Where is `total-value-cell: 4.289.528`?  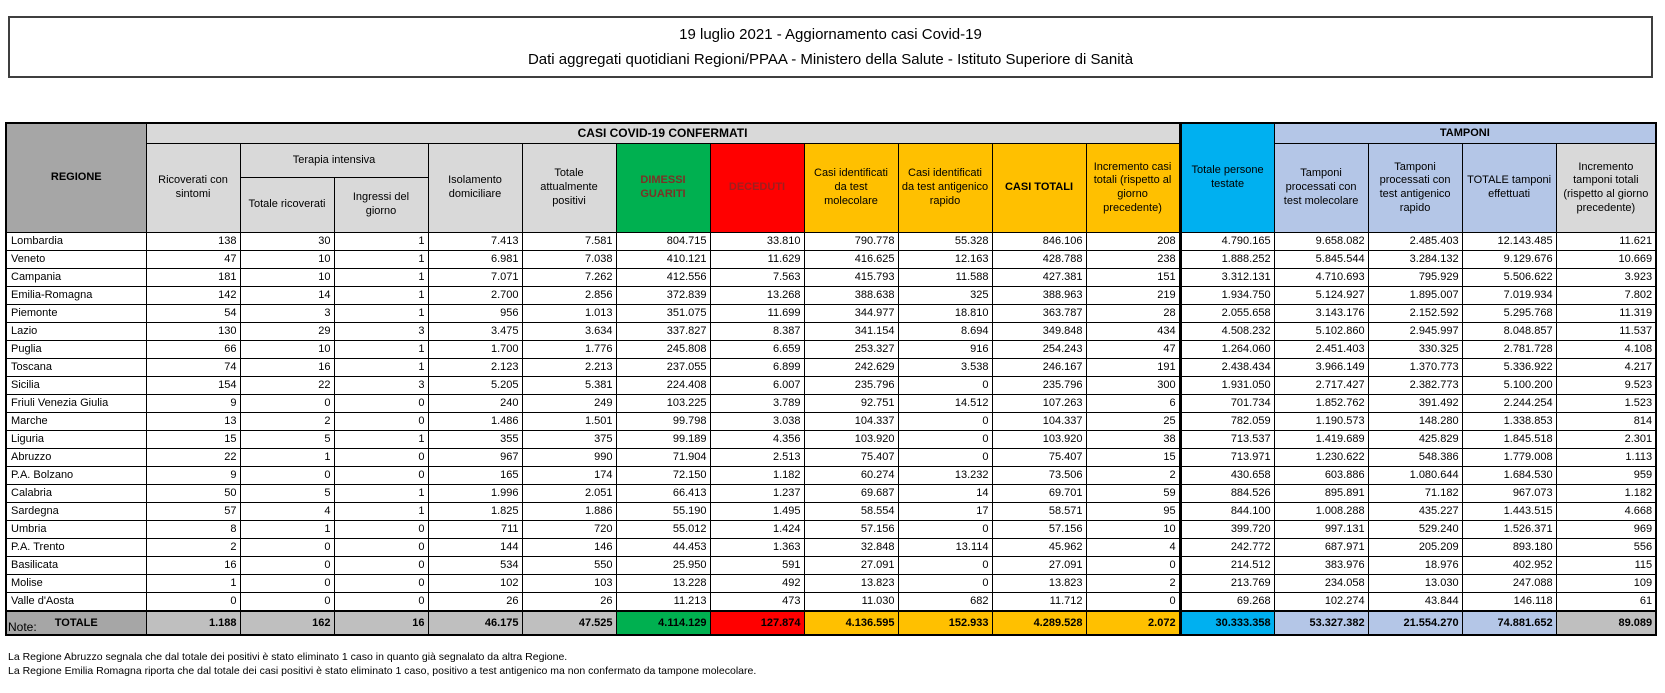 total-value-cell: 4.289.528 is located at coordinates (1039, 623).